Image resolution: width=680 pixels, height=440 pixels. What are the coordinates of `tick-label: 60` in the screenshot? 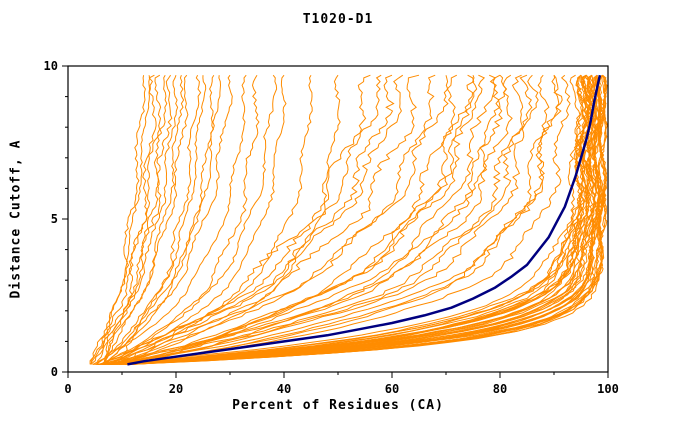 It's located at (392, 389).